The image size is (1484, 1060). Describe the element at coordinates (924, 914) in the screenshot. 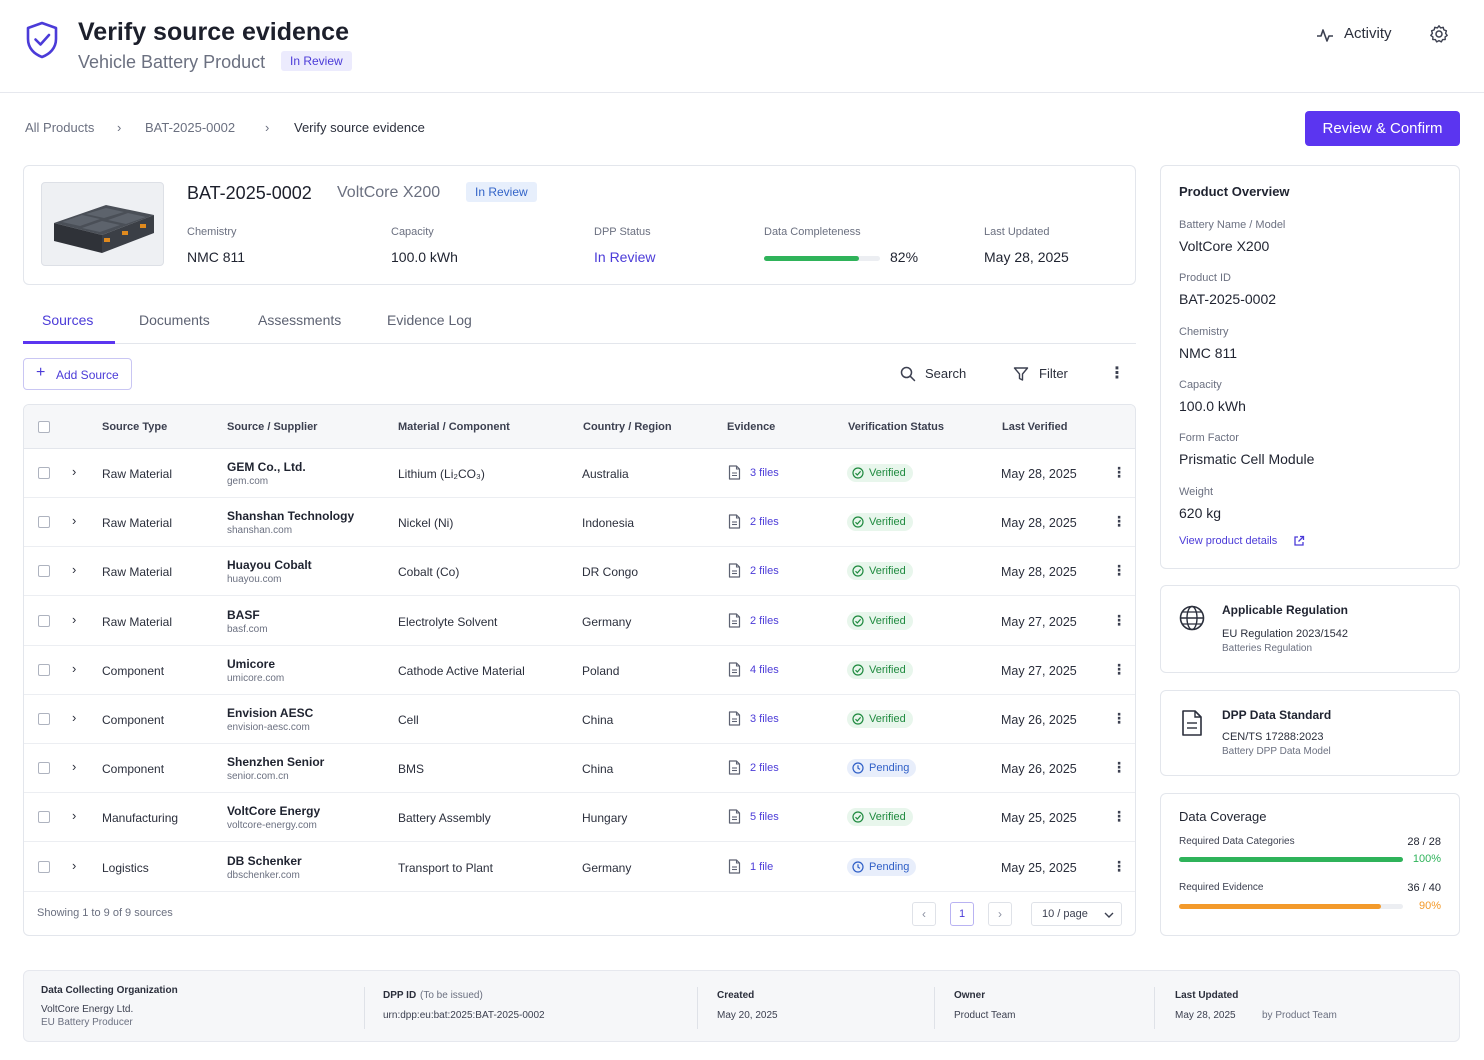

I see `prev-page-button: ‹` at that location.